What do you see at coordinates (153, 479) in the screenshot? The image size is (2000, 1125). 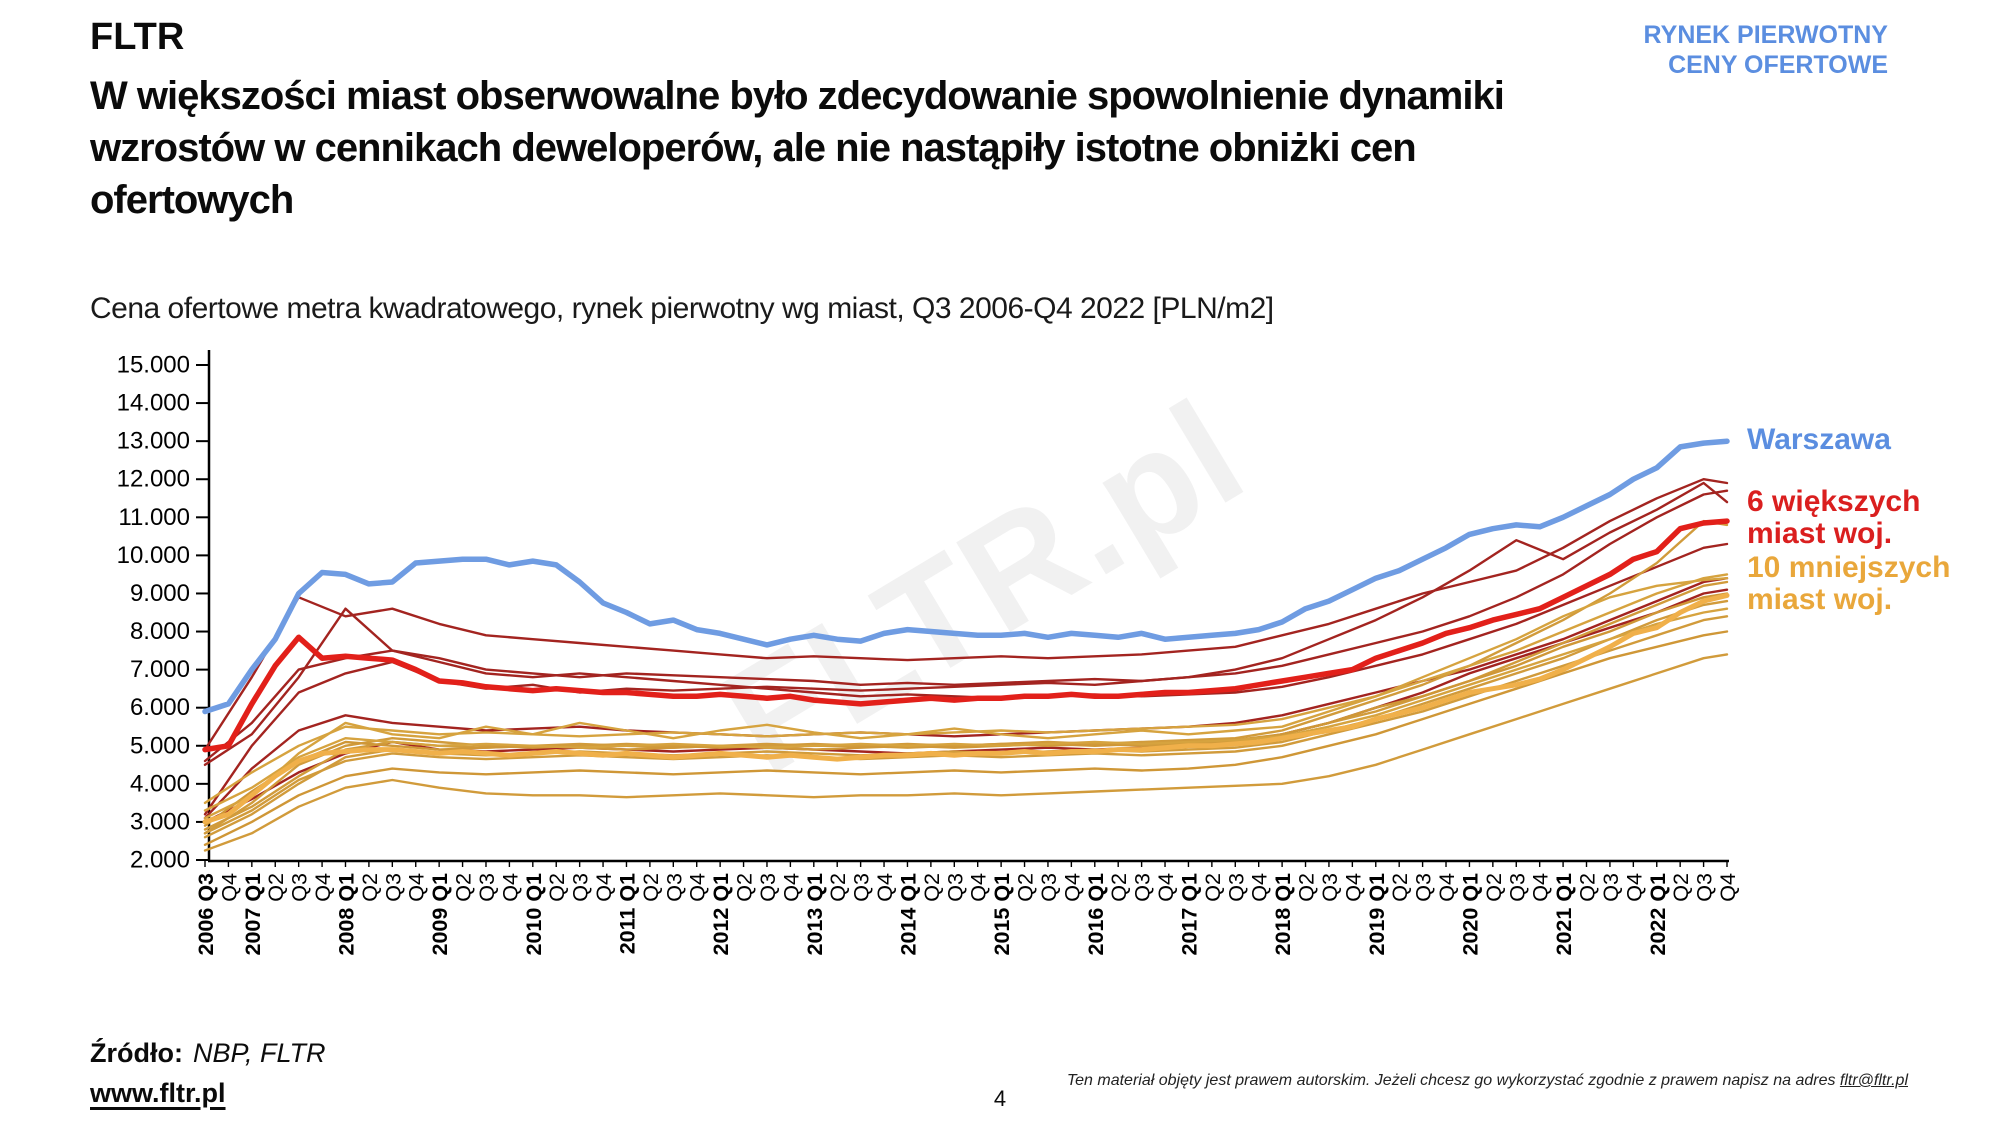 I see `y-tick-label: 12.000` at bounding box center [153, 479].